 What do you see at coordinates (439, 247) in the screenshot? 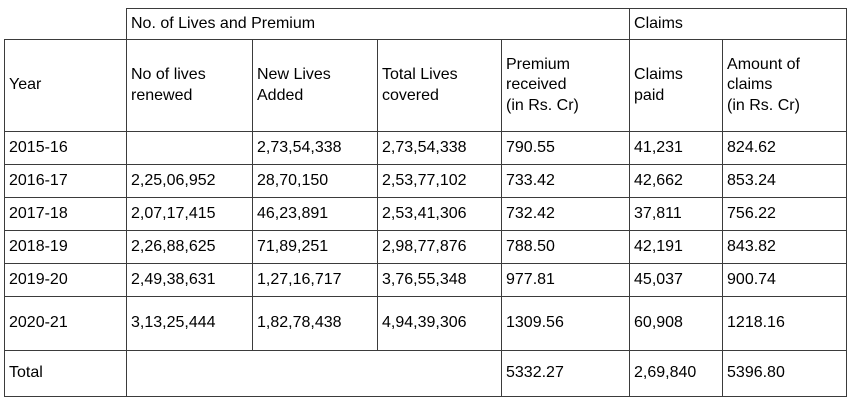
I see `value-cell: 2,98,77,876` at bounding box center [439, 247].